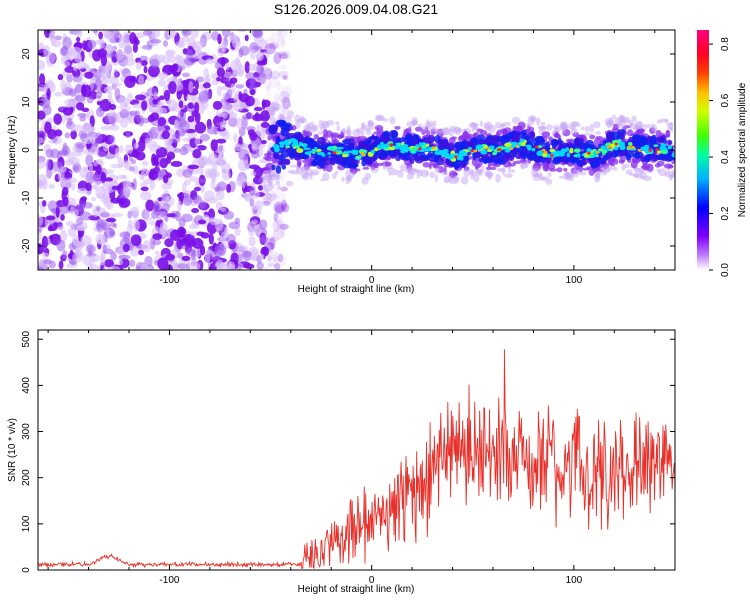 The width and height of the screenshot is (750, 600). I want to click on snr-xtick-label: -100, so click(169, 580).